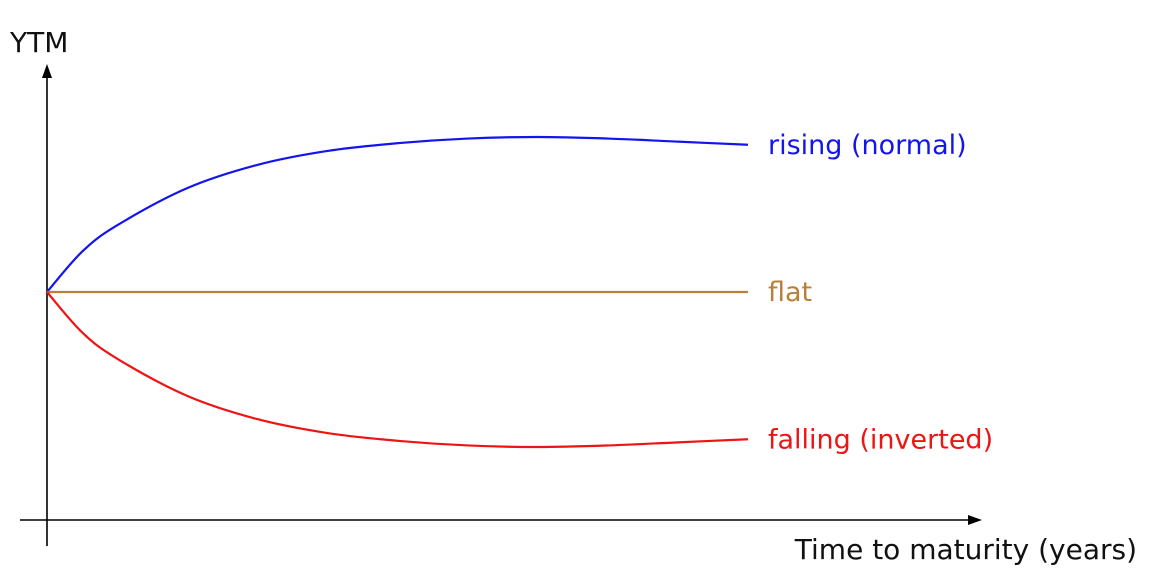  What do you see at coordinates (965, 549) in the screenshot?
I see `x-axis-label: Time to maturity (years)` at bounding box center [965, 549].